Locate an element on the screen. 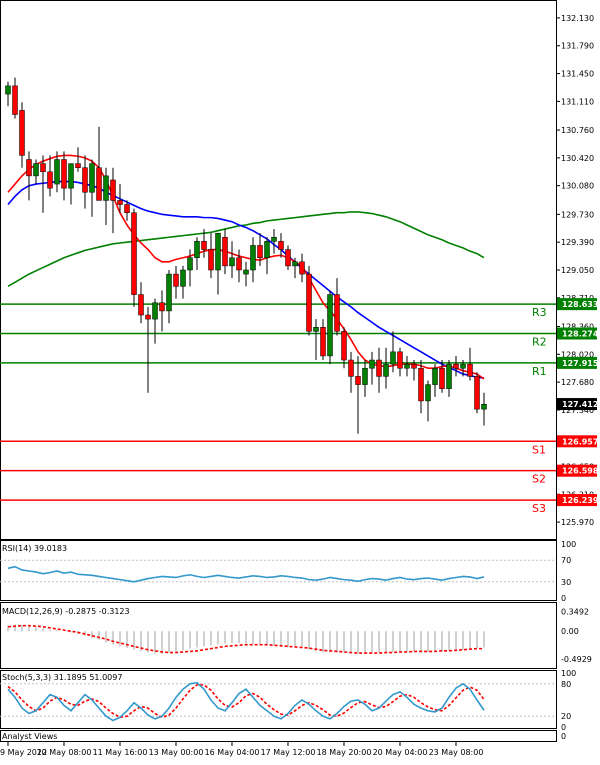  current-price-tag is located at coordinates (577, 404).